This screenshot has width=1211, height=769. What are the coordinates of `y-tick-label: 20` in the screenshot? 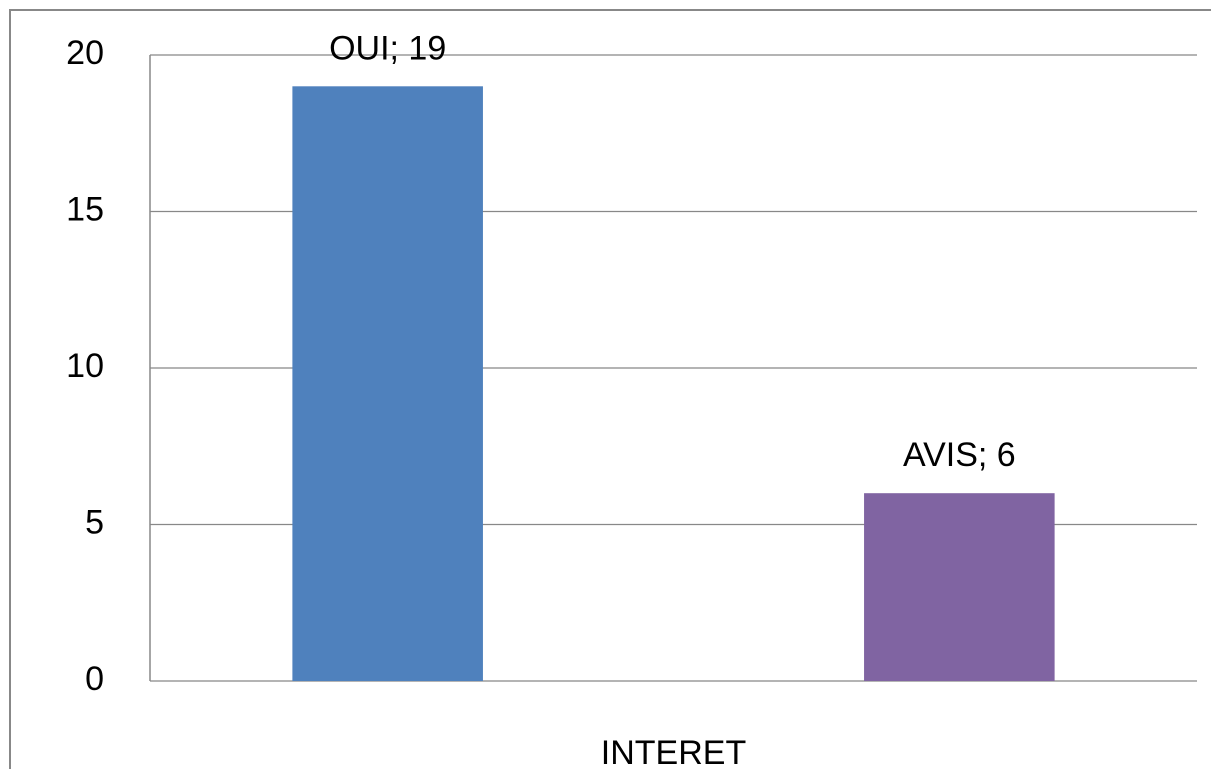 It's located at (85, 53).